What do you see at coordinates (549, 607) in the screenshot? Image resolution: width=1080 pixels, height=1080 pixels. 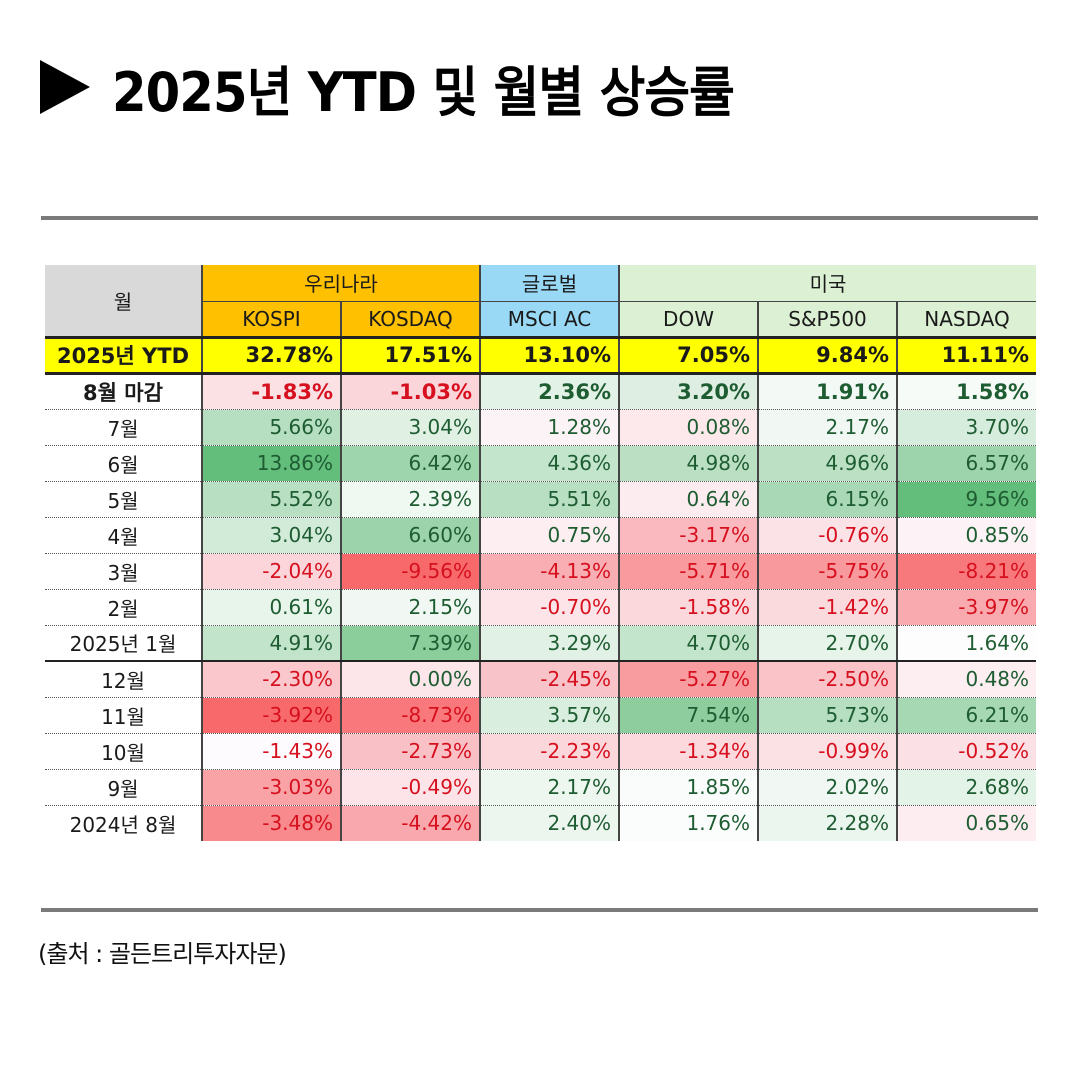 I see `return-cell: -0.70%` at bounding box center [549, 607].